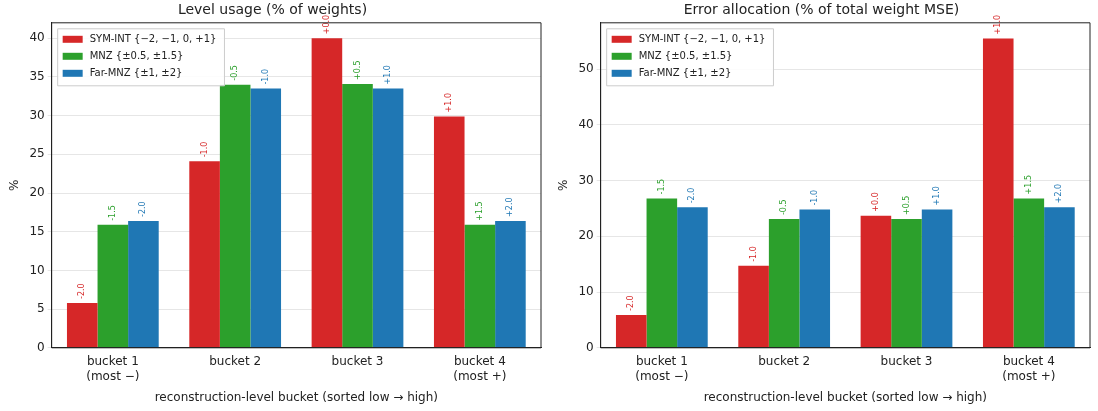 Image resolution: width=1098 pixels, height=411 pixels. What do you see at coordinates (41, 308) in the screenshot?
I see `y-tick-label: 5` at bounding box center [41, 308].